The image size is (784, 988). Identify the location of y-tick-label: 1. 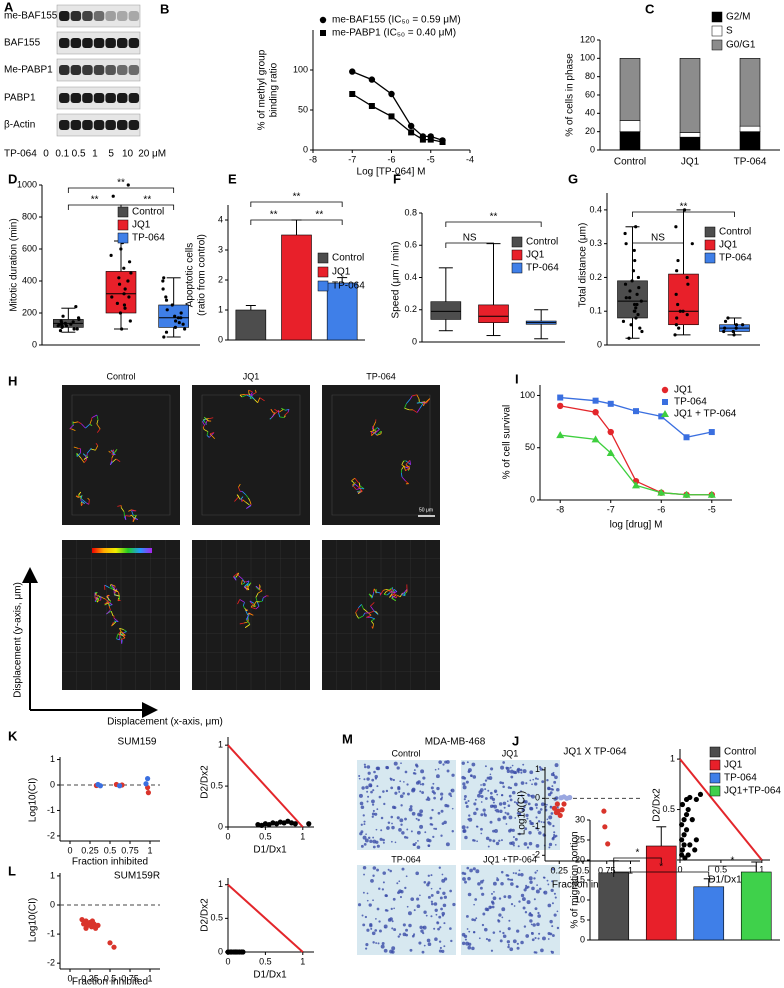
(220, 309).